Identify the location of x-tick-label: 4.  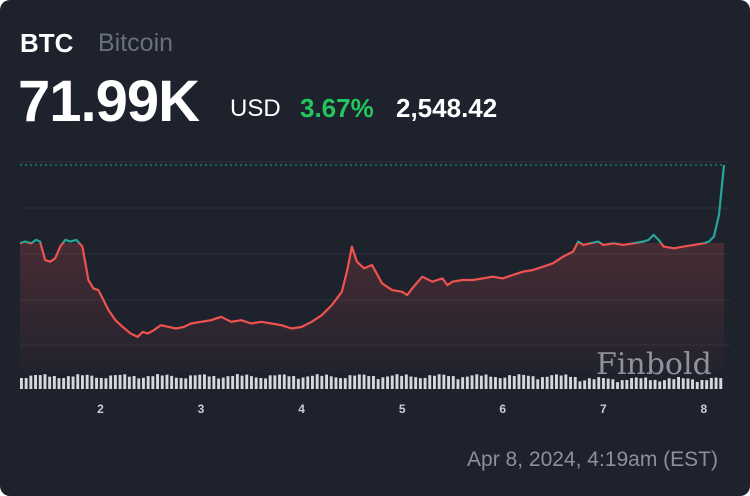
(301, 409).